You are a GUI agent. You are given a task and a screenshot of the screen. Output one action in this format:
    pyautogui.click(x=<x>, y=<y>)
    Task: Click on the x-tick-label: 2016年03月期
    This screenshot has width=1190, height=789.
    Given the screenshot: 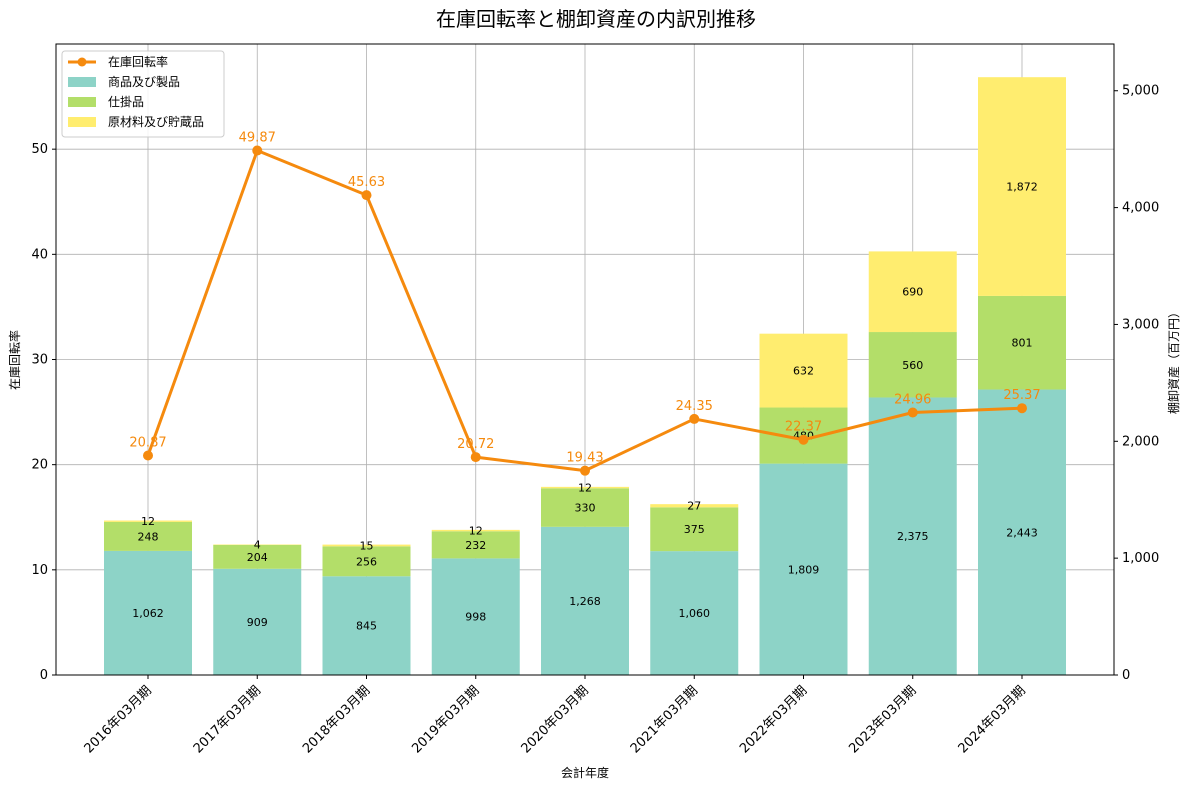 What is the action you would take?
    pyautogui.click(x=118, y=719)
    